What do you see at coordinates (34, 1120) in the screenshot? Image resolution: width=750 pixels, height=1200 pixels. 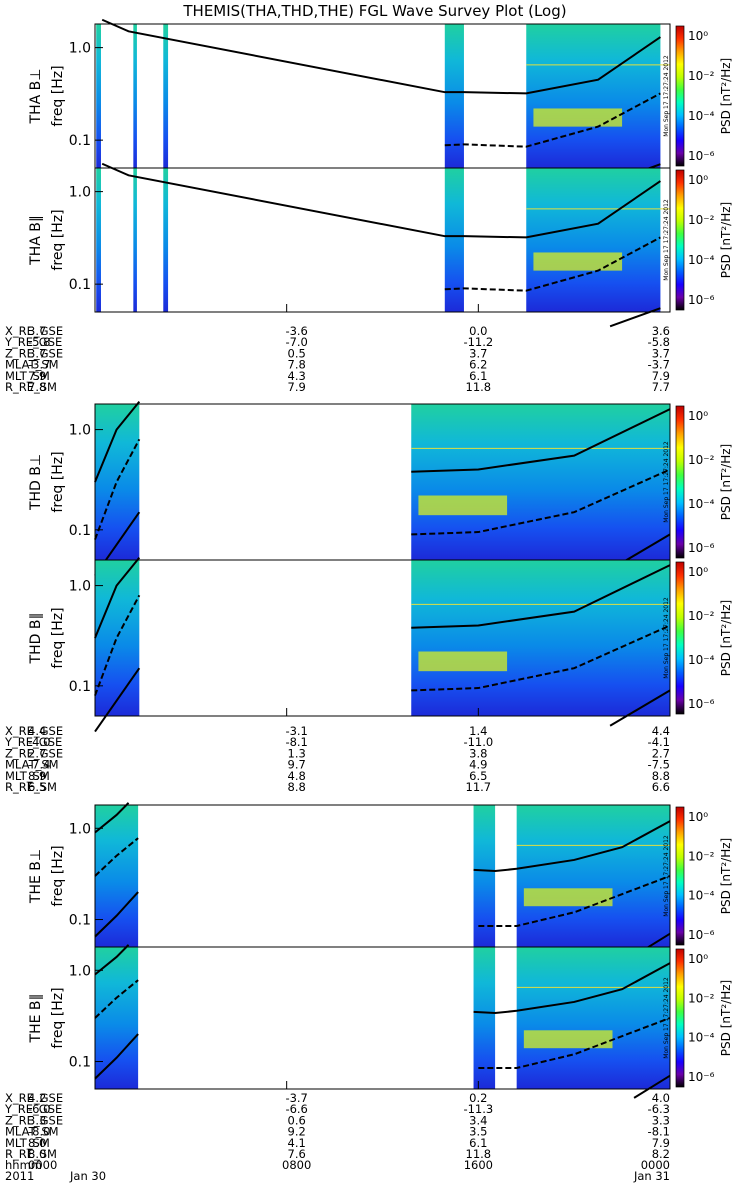 I see `ephemeris-label: Z_RE_GSE` at bounding box center [34, 1120].